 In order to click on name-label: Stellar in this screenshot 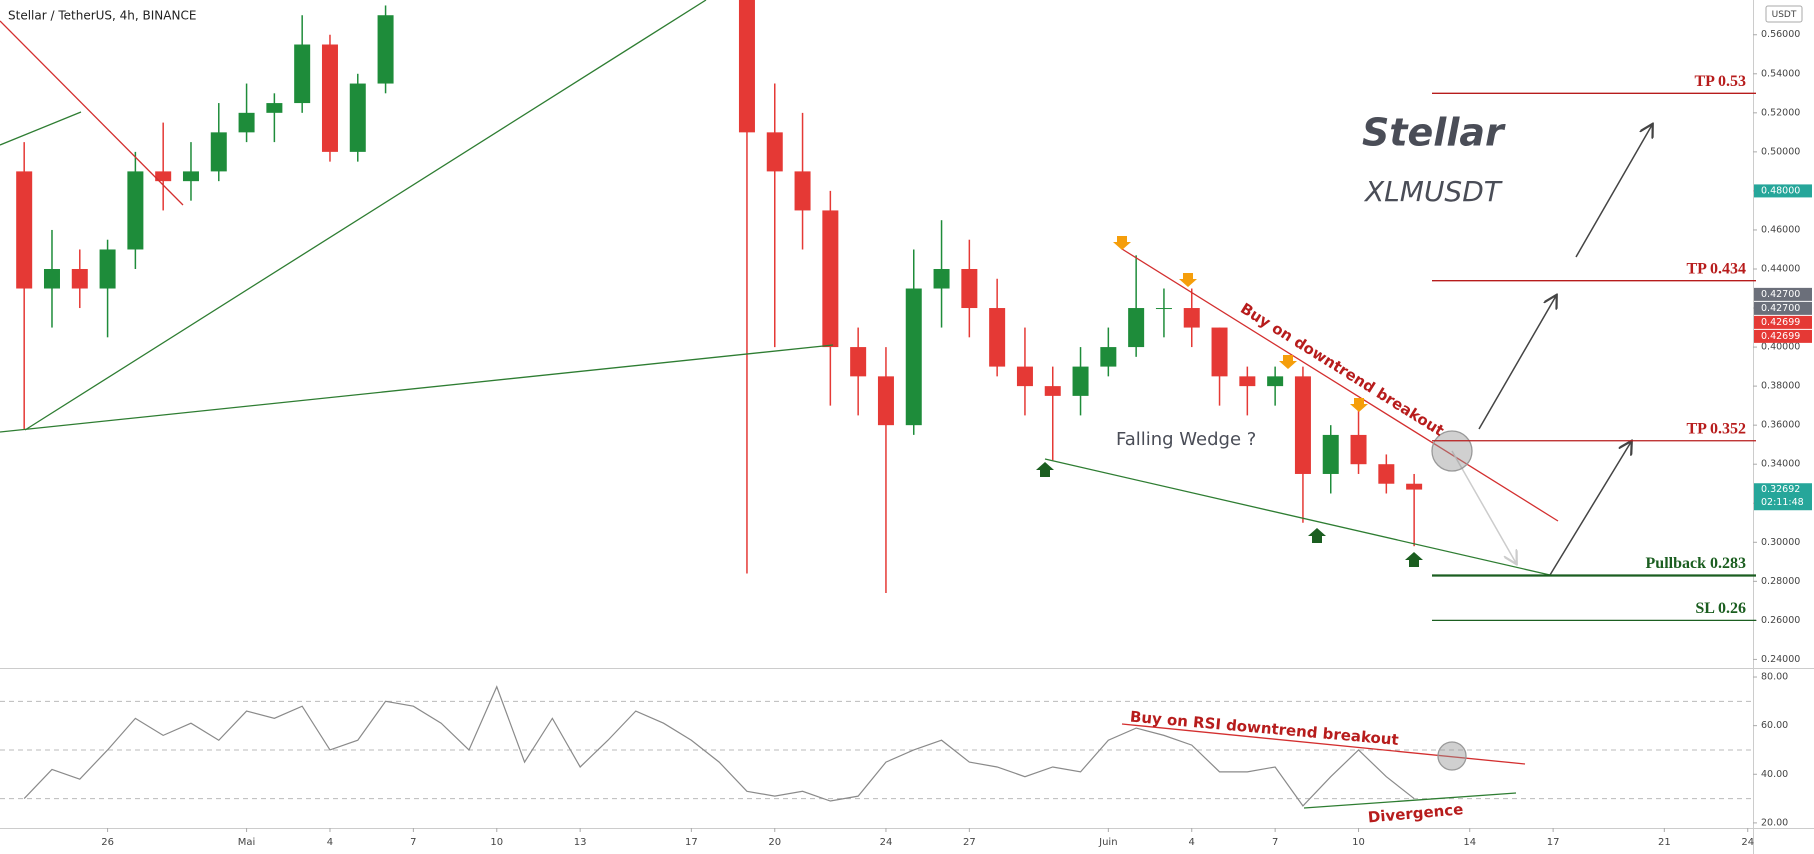, I will do `click(1434, 133)`.